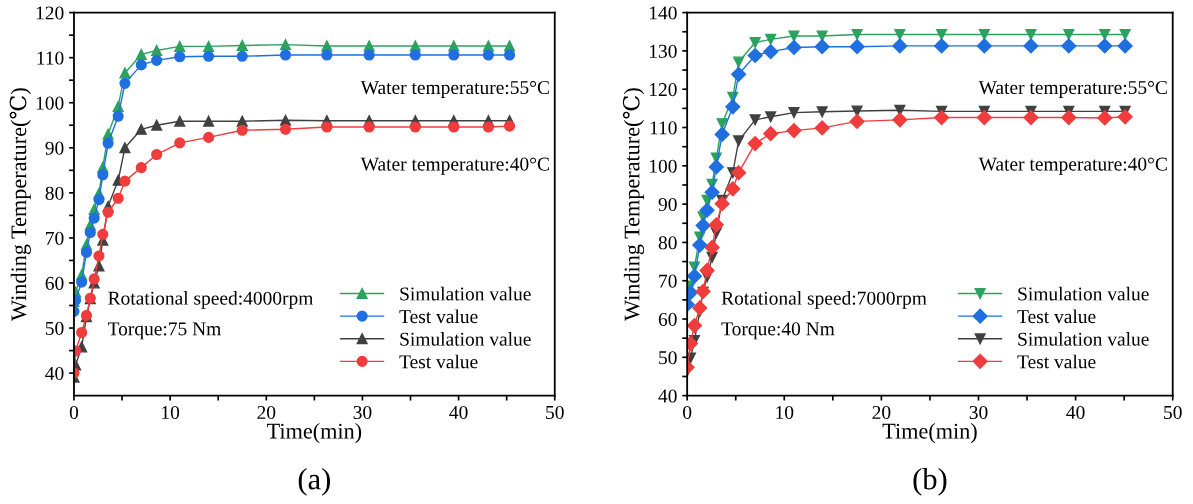 This screenshot has width=1193, height=504. What do you see at coordinates (164, 331) in the screenshot?
I see `annotation: Torque:75 Nm` at bounding box center [164, 331].